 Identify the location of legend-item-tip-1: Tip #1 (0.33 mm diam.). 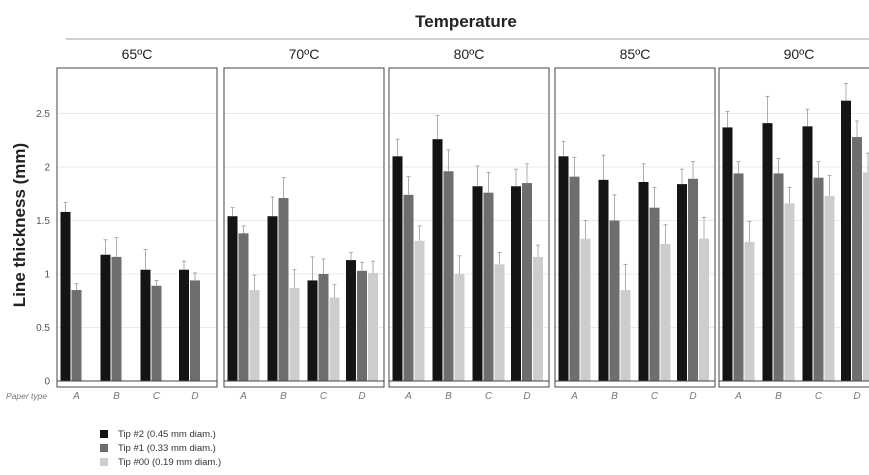
(160, 448).